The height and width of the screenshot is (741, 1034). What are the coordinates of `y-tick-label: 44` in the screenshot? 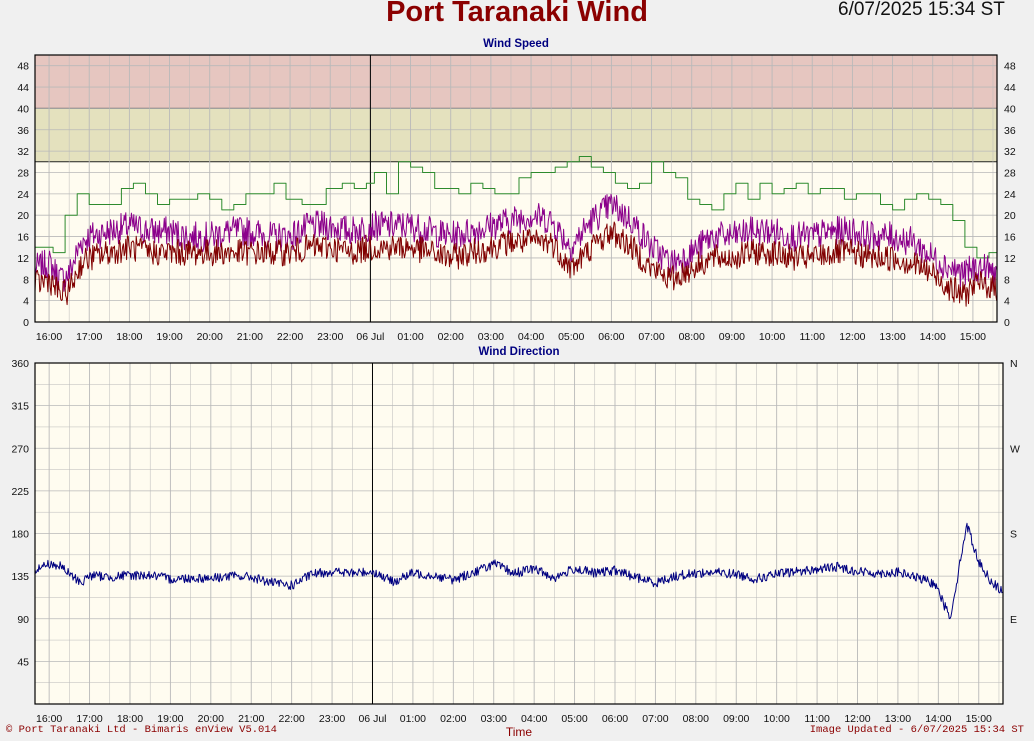 It's located at (23, 88).